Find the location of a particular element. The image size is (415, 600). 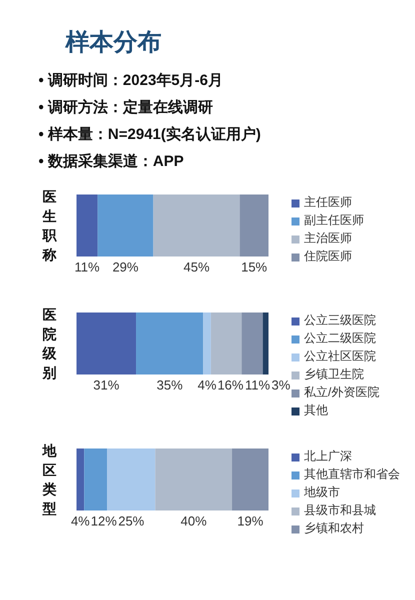

text: 公立二级医院 is located at coordinates (340, 338).